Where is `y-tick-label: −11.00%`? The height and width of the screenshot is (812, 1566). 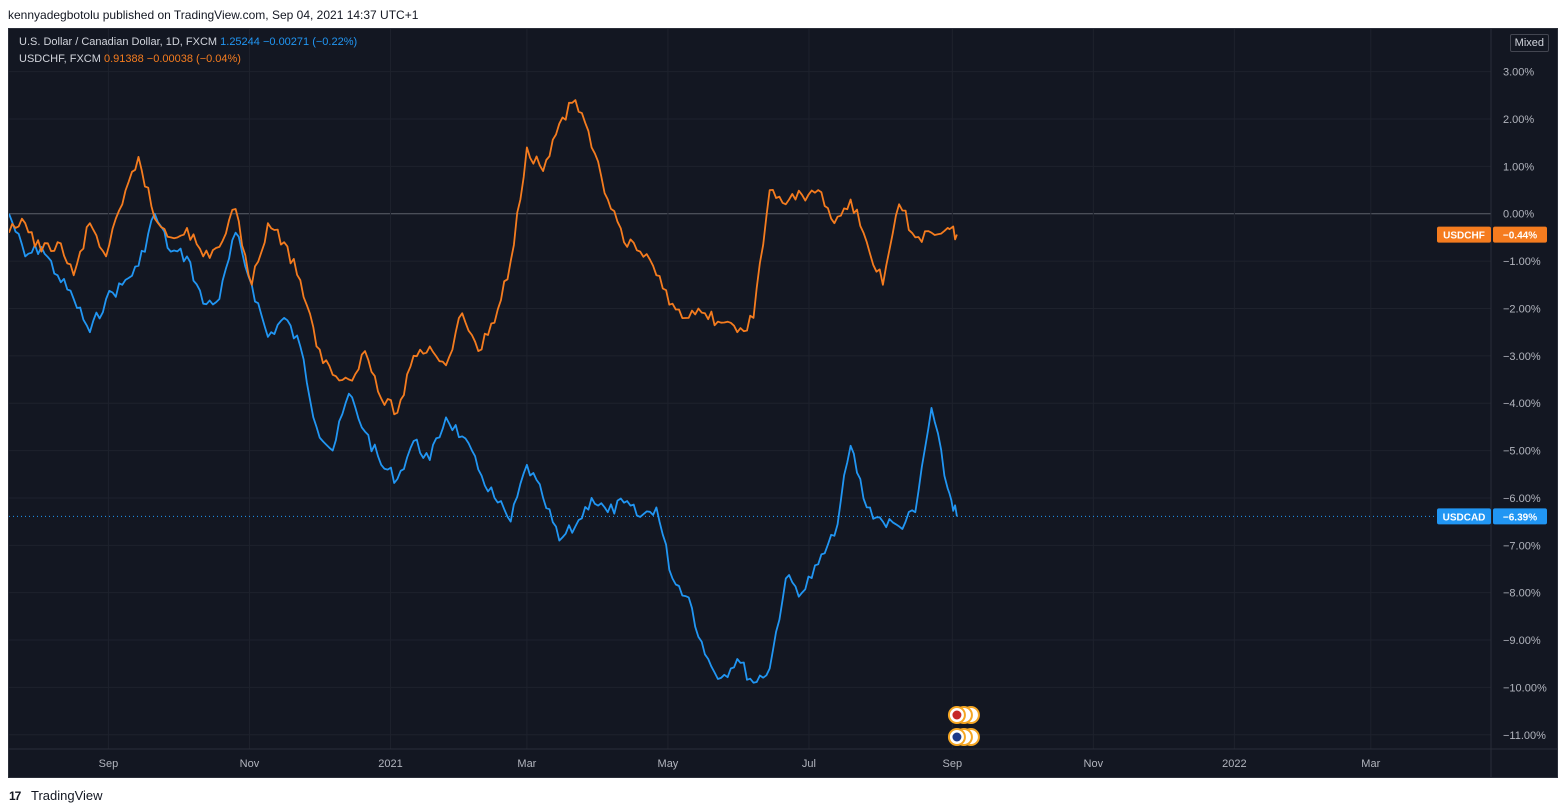
y-tick-label: −11.00% is located at coordinates (1524, 736).